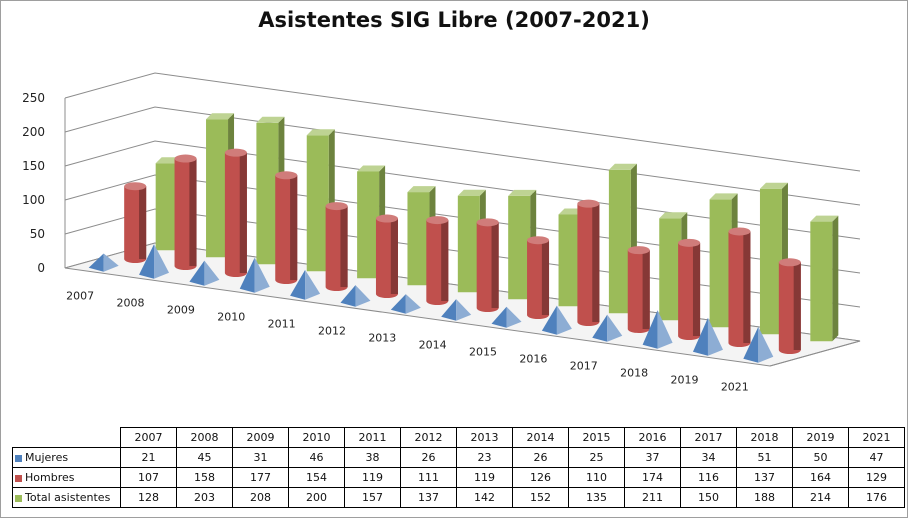 The image size is (908, 518). What do you see at coordinates (540, 477) in the screenshot?
I see `table-cell: 126` at bounding box center [540, 477].